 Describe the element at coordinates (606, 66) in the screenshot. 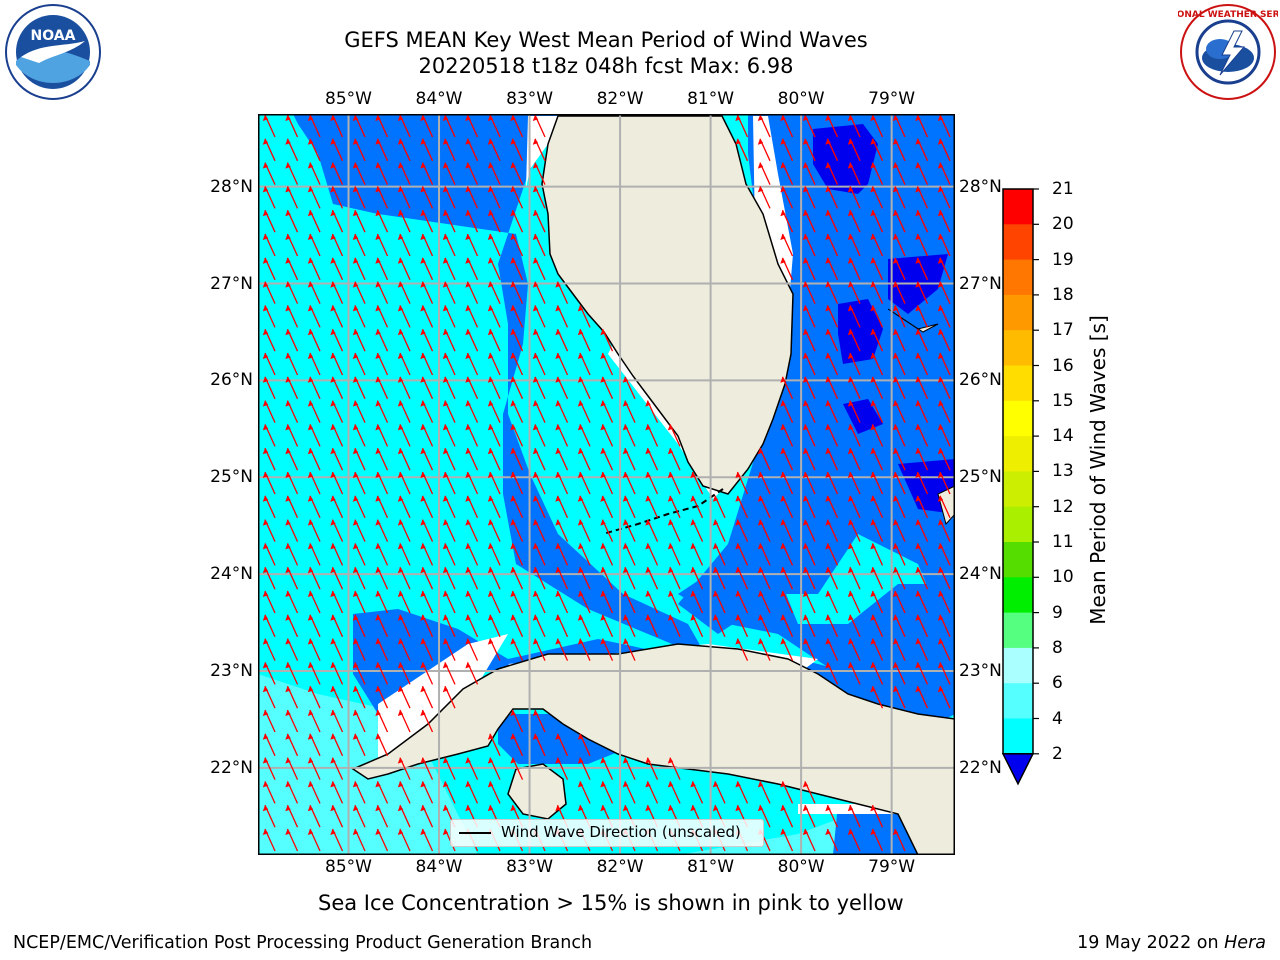

I see `chart-subtitle: 20220518 t18z 048h fcst Max: 6.98` at that location.